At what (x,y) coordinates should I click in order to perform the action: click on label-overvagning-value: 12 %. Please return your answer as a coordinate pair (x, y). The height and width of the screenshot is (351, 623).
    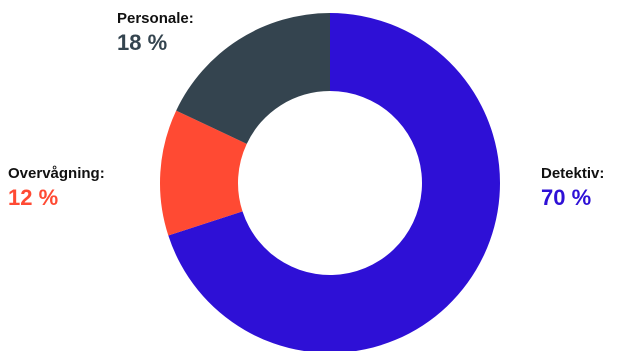
    Looking at the image, I should click on (33, 197).